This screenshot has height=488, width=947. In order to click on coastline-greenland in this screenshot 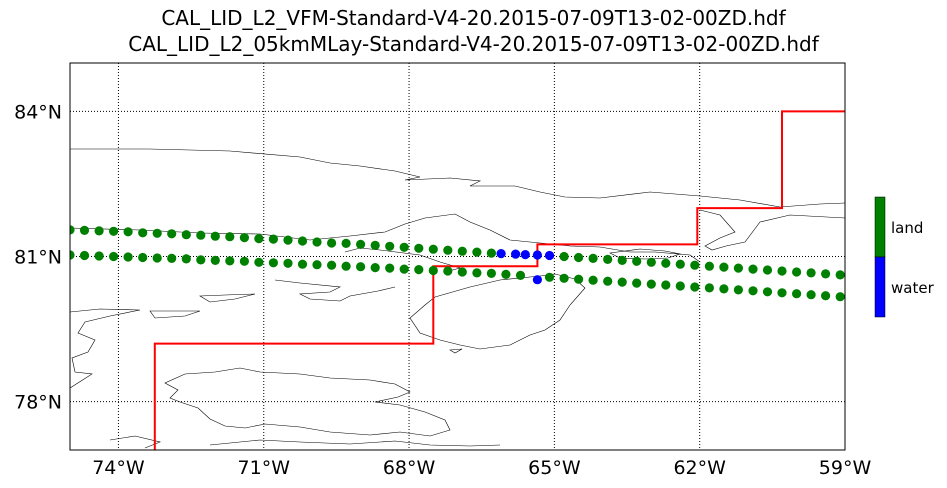, I will do `click(497, 311)`.